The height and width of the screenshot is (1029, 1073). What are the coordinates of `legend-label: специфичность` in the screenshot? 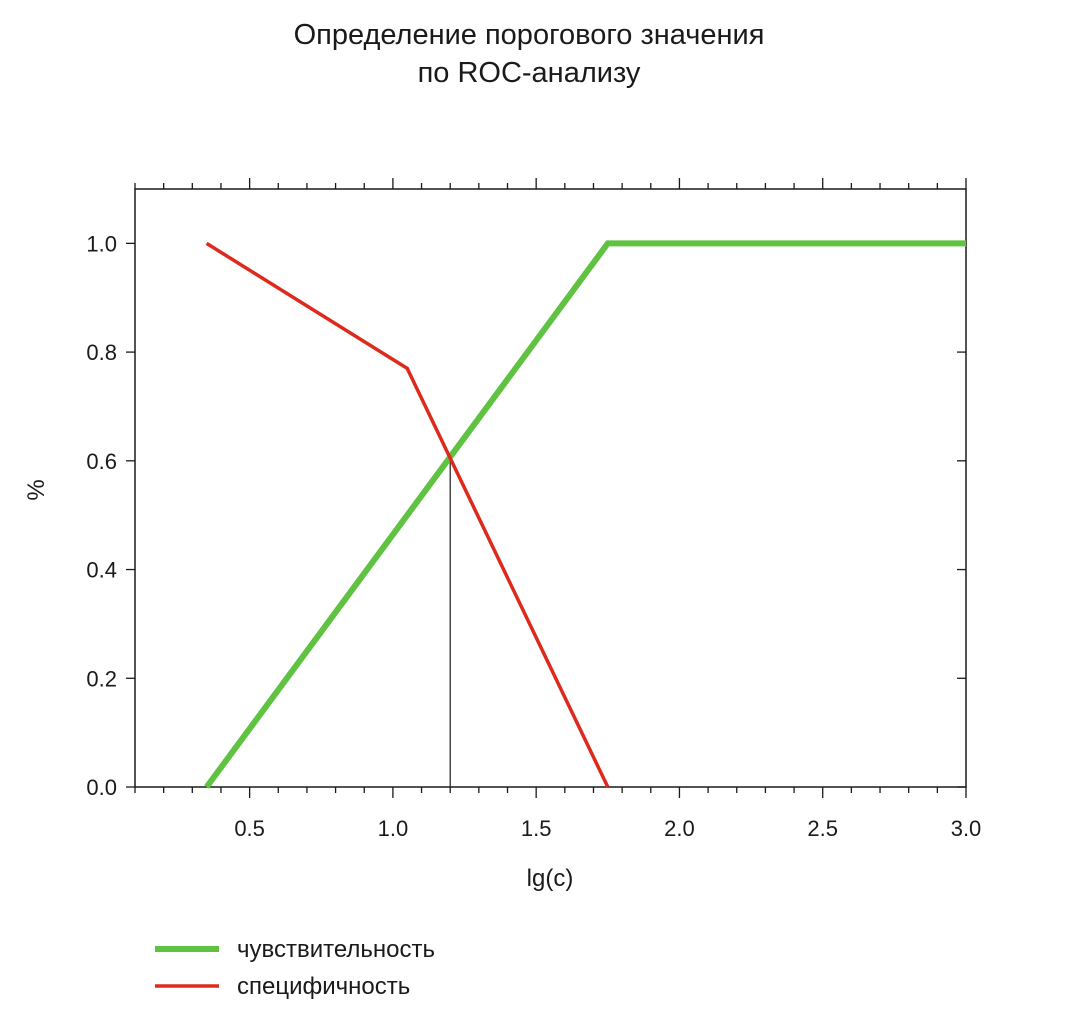 It's located at (323, 986).